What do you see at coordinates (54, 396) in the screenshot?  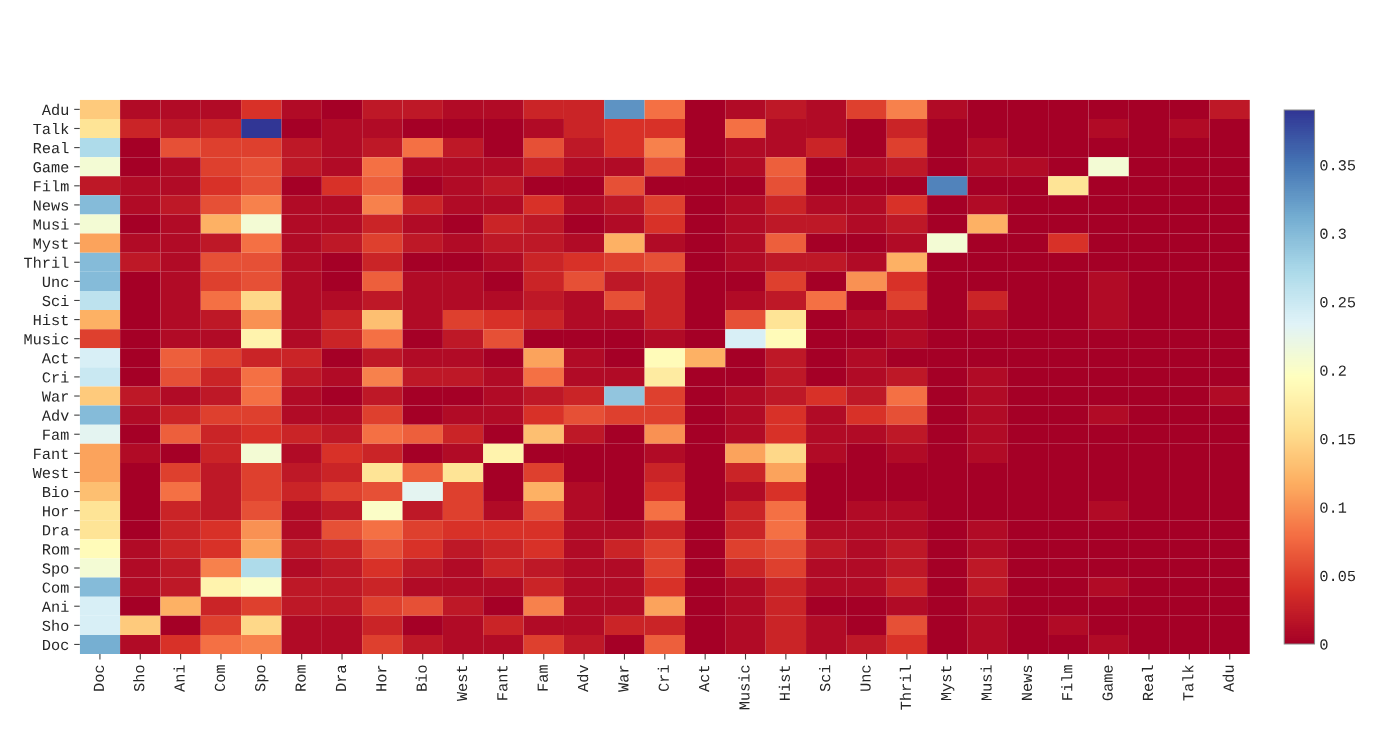 I see `y-tick-label: War` at bounding box center [54, 396].